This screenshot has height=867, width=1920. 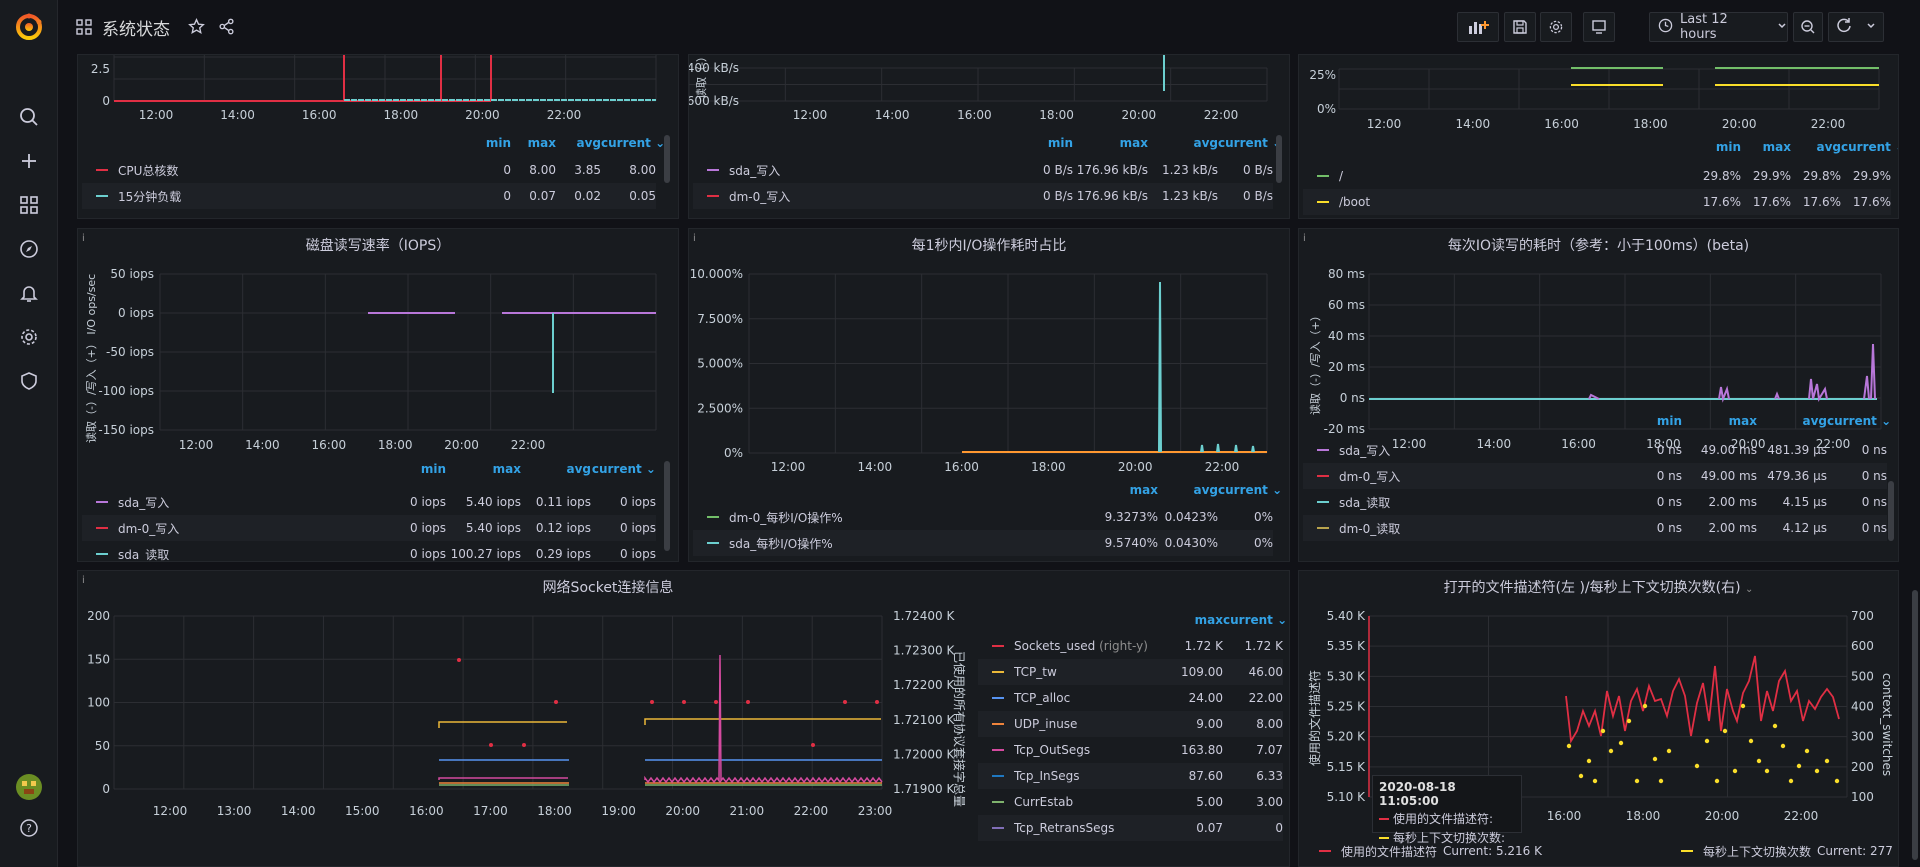 I want to click on legend-color-swatch, so click(x=1323, y=450).